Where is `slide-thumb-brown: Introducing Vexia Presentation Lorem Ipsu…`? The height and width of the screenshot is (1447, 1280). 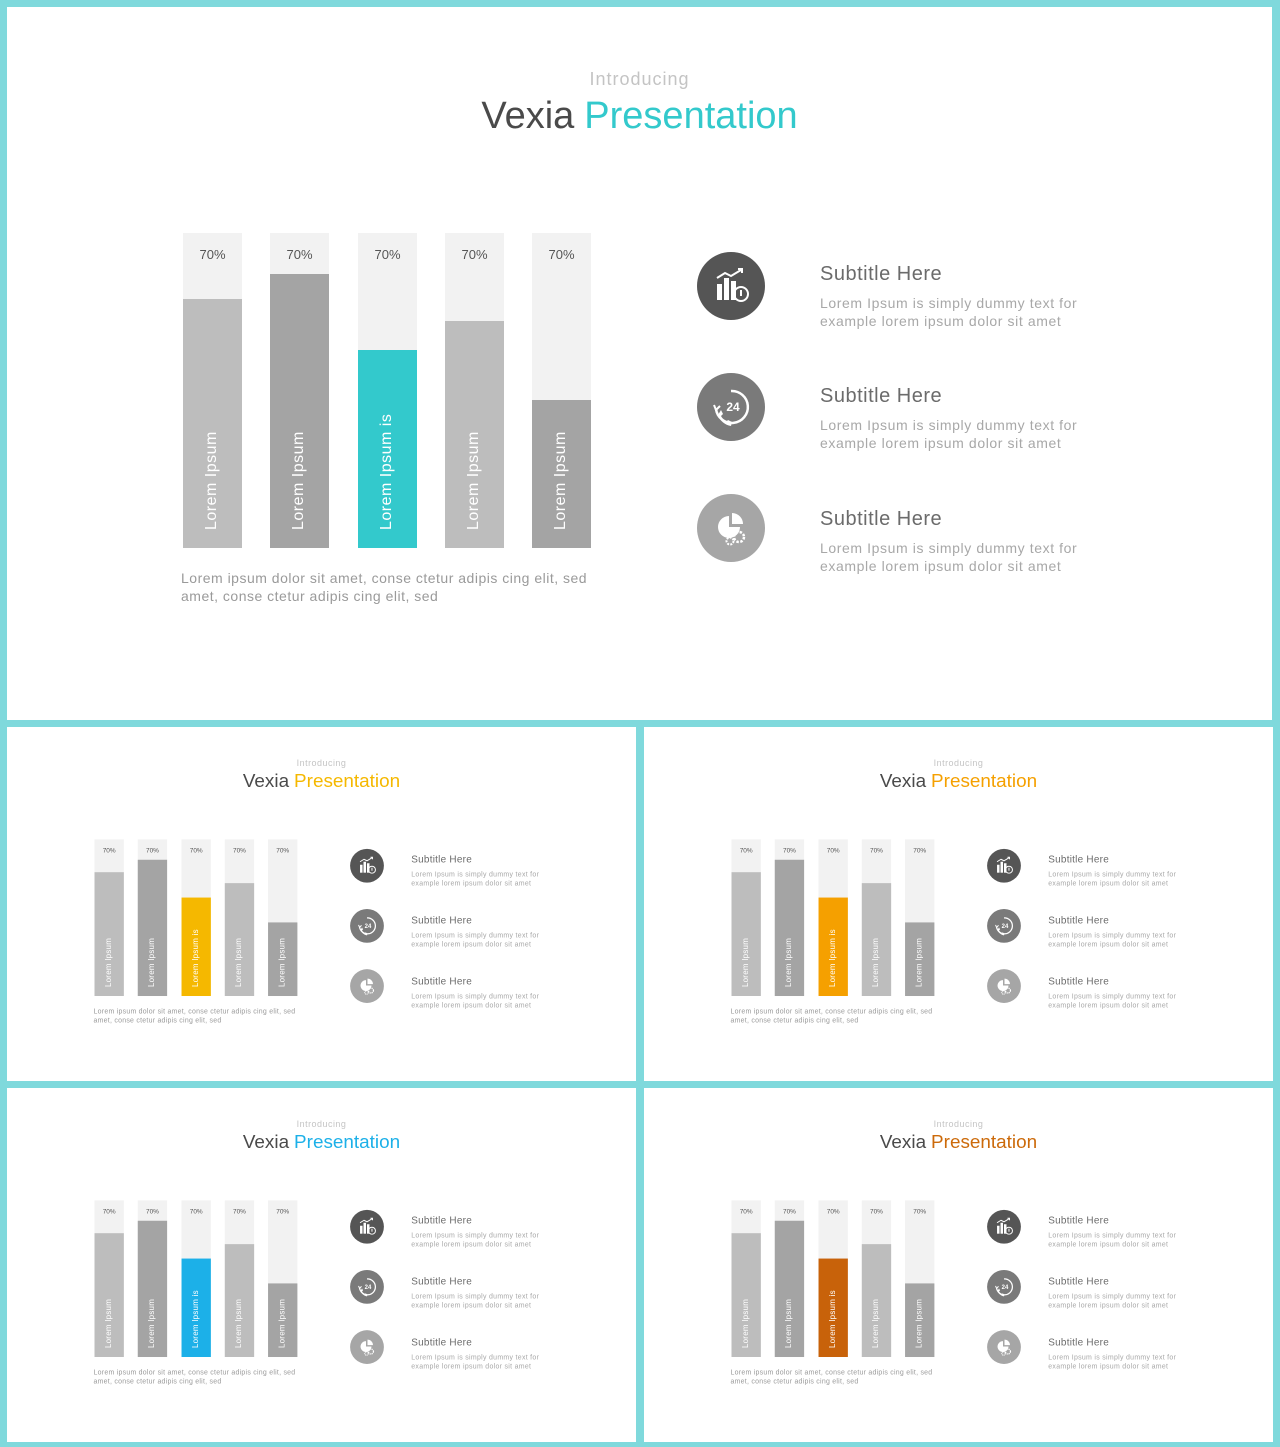 slide-thumb-brown: Introducing Vexia Presentation Lorem Ipsu… is located at coordinates (958, 1265).